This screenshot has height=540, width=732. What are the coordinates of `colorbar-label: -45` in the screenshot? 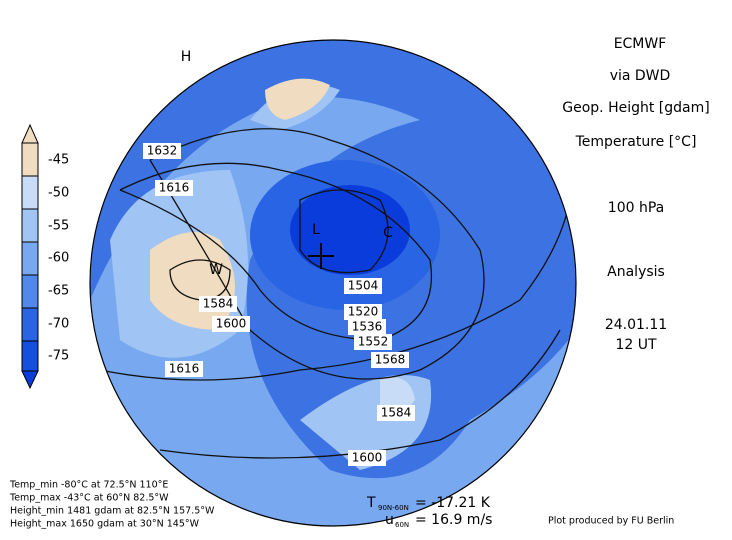 It's located at (58, 160).